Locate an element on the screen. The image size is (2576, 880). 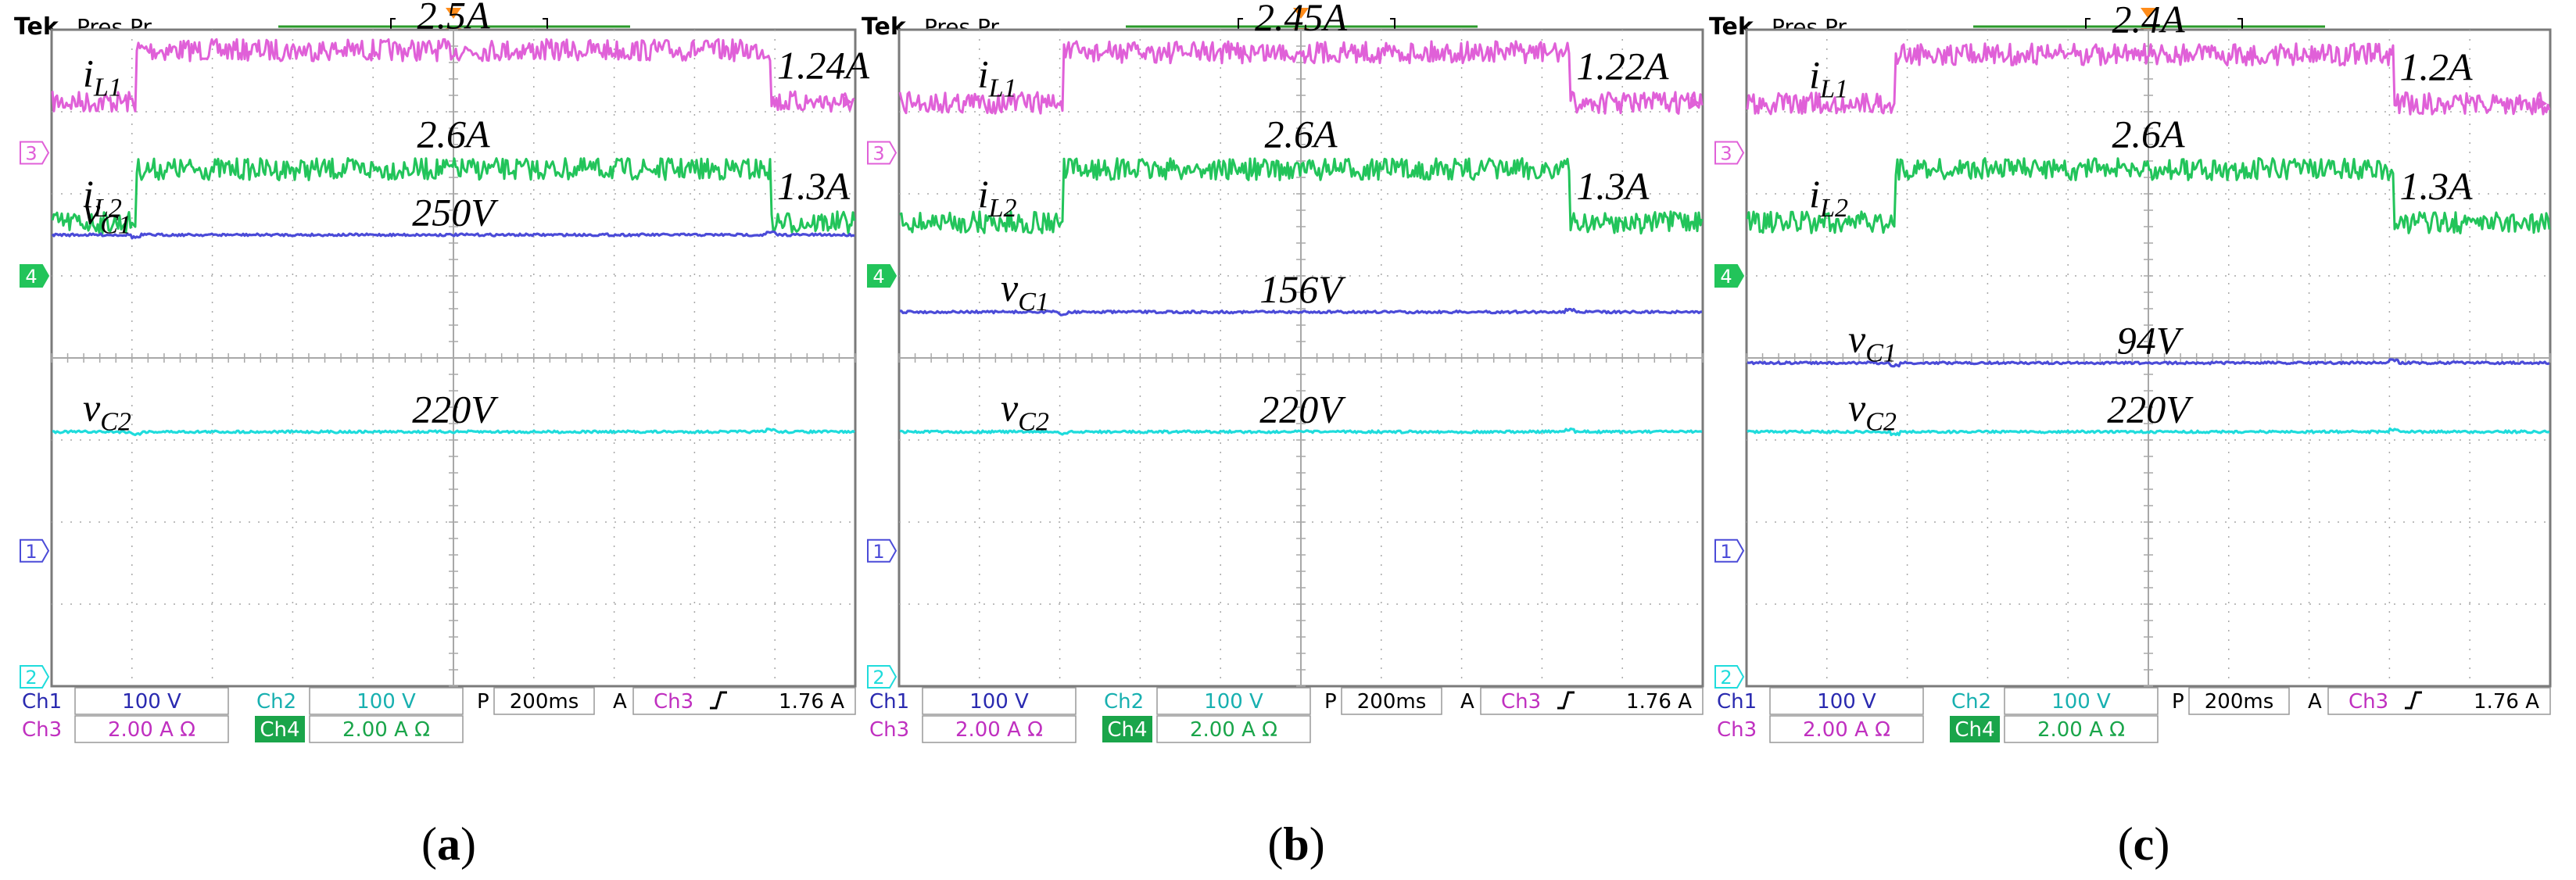
caption-part: a is located at coordinates (448, 844).